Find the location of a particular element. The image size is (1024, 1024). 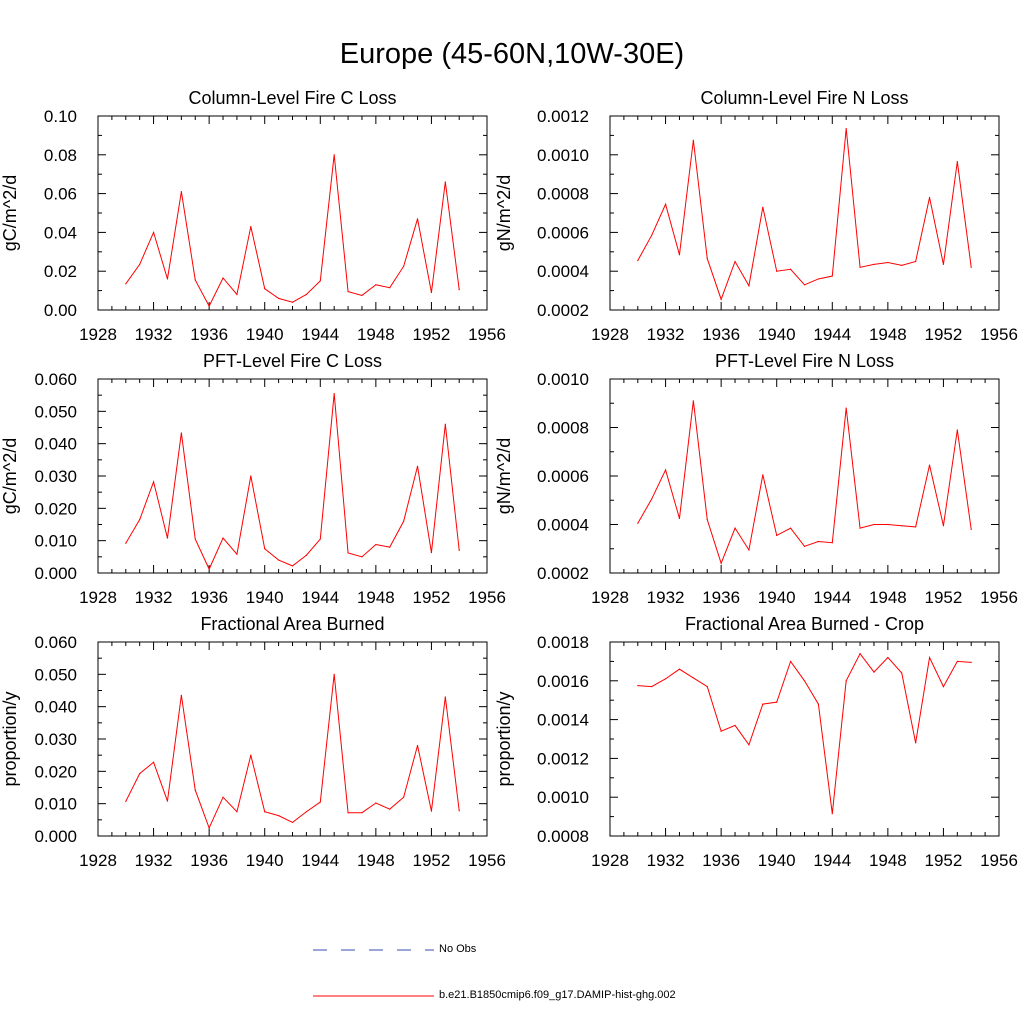

panel-2-ytick-label: 0.0002 is located at coordinates (563, 310).